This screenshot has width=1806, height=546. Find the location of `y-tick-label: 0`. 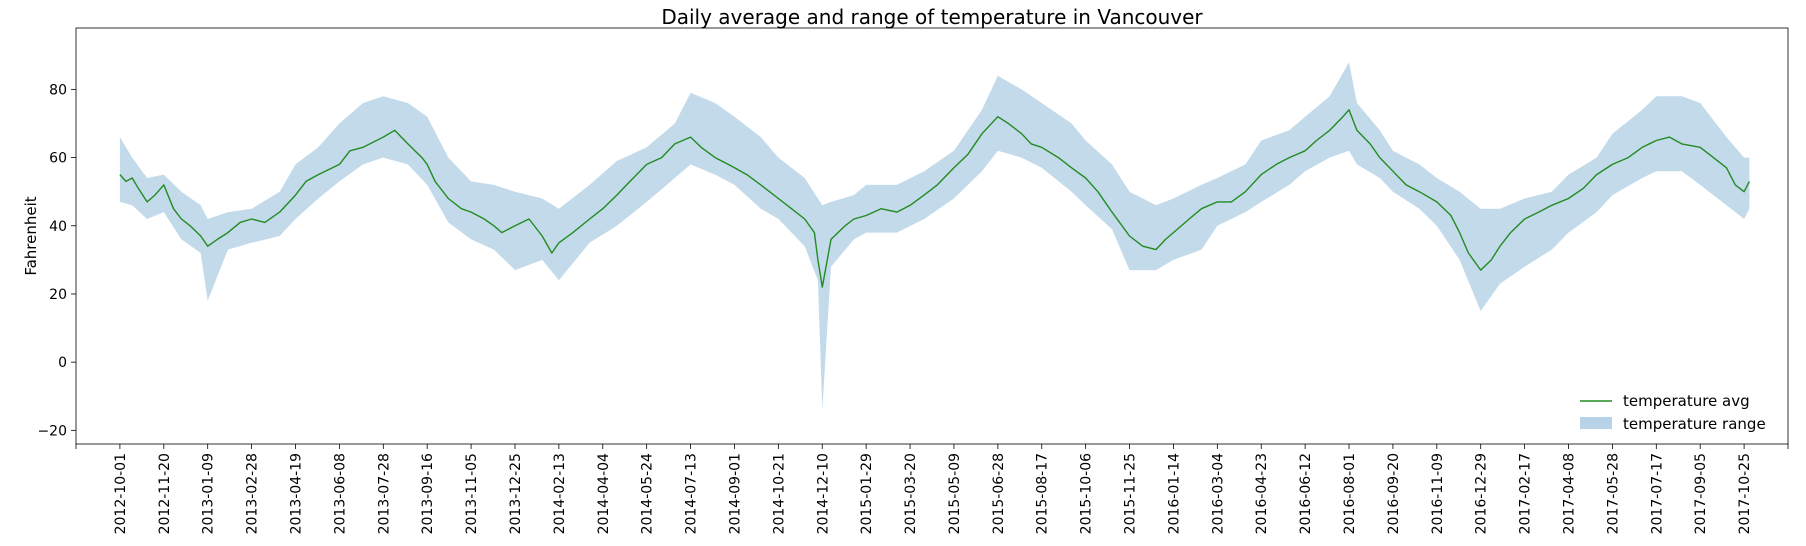

y-tick-label: 0 is located at coordinates (62, 363).